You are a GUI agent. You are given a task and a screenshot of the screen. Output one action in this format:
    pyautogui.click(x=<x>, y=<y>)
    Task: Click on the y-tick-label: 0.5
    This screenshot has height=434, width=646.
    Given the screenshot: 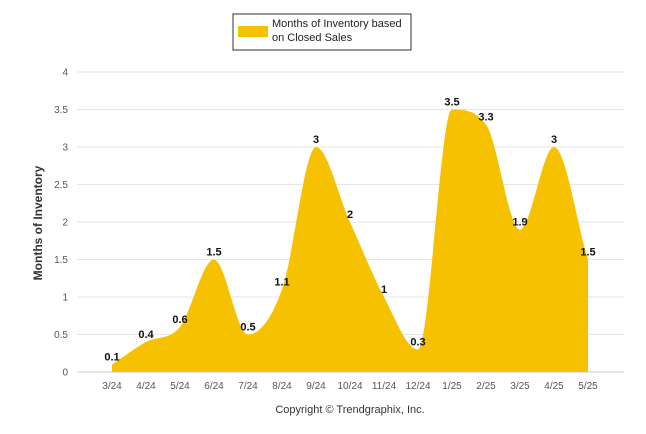 What is the action you would take?
    pyautogui.click(x=61, y=335)
    